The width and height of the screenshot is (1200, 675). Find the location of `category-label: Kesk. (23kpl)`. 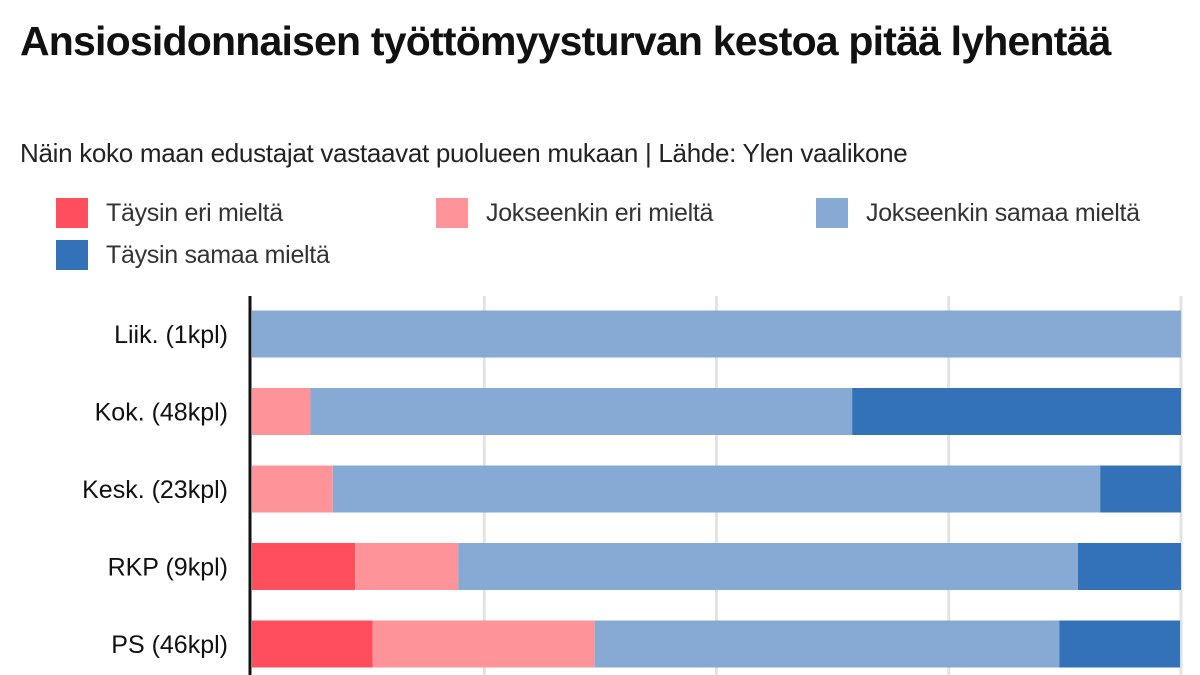

category-label: Kesk. (23kpl) is located at coordinates (155, 490).